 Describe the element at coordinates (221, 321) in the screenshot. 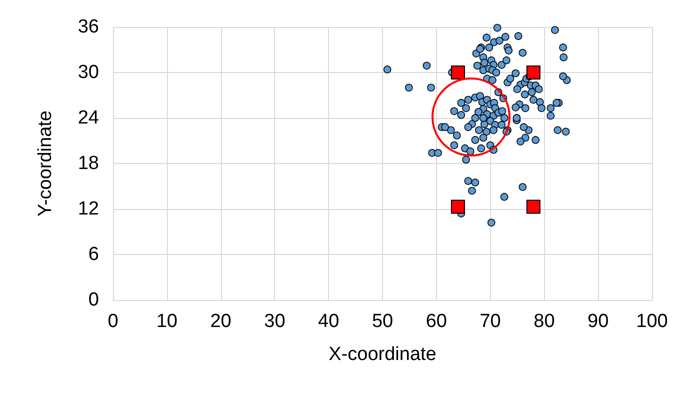

I see `x-tick-label: 20` at that location.